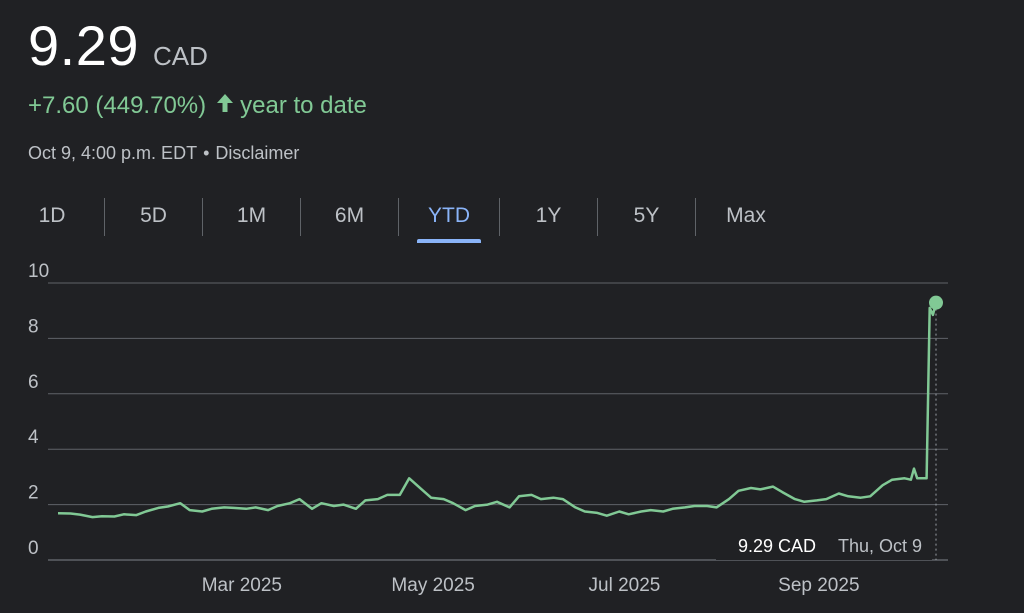 The height and width of the screenshot is (613, 1024). Describe the element at coordinates (303, 105) in the screenshot. I see `change-period: year to date` at that location.